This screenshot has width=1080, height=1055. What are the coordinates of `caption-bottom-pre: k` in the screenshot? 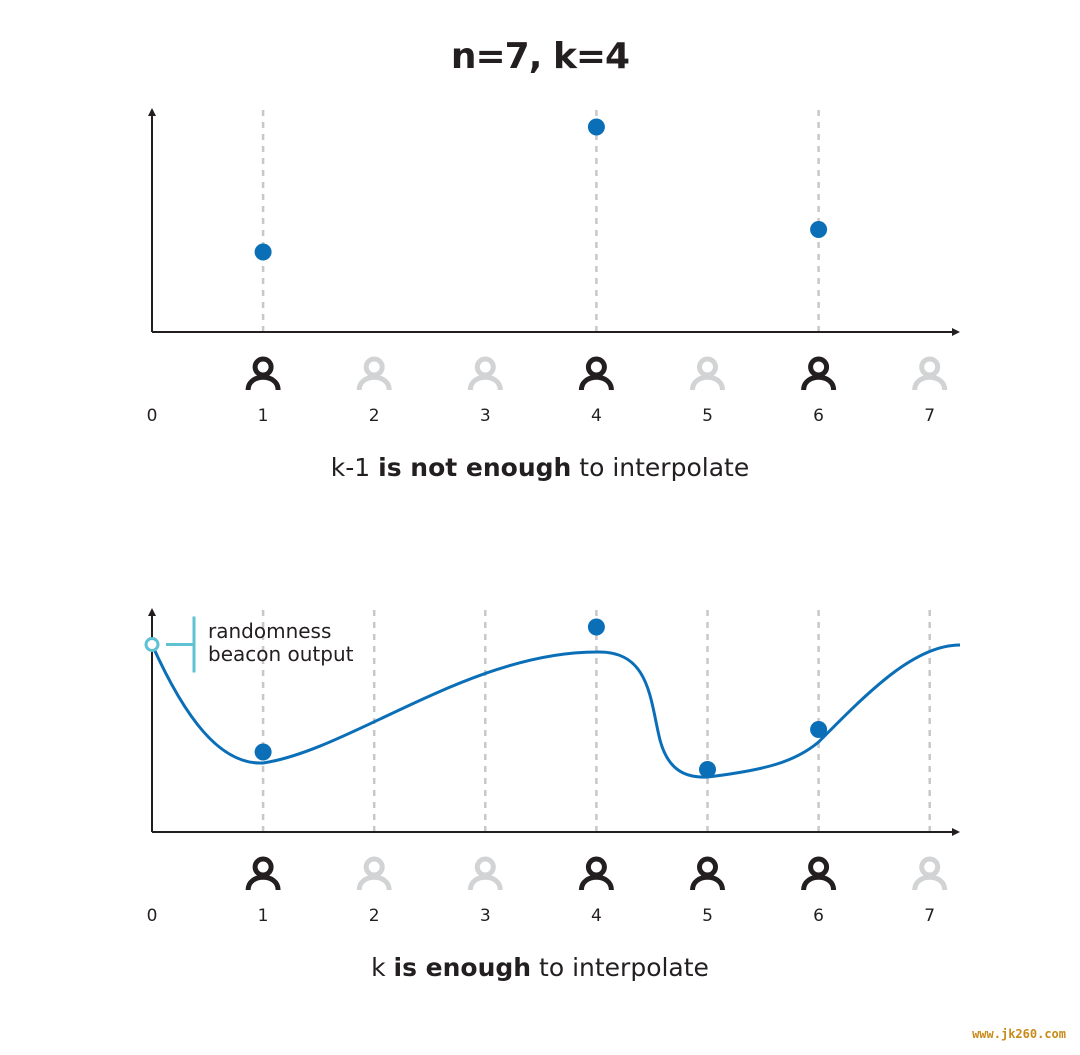 It's located at (382, 967).